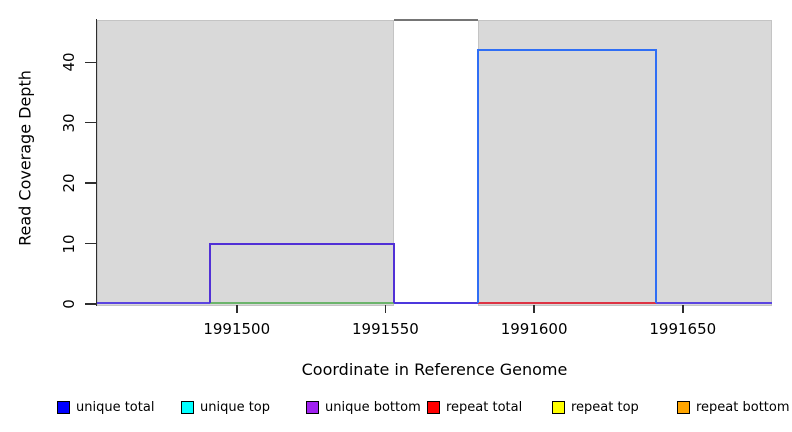 Image resolution: width=792 pixels, height=432 pixels. Describe the element at coordinates (237, 329) in the screenshot. I see `x-tick-label: 1991500` at that location.